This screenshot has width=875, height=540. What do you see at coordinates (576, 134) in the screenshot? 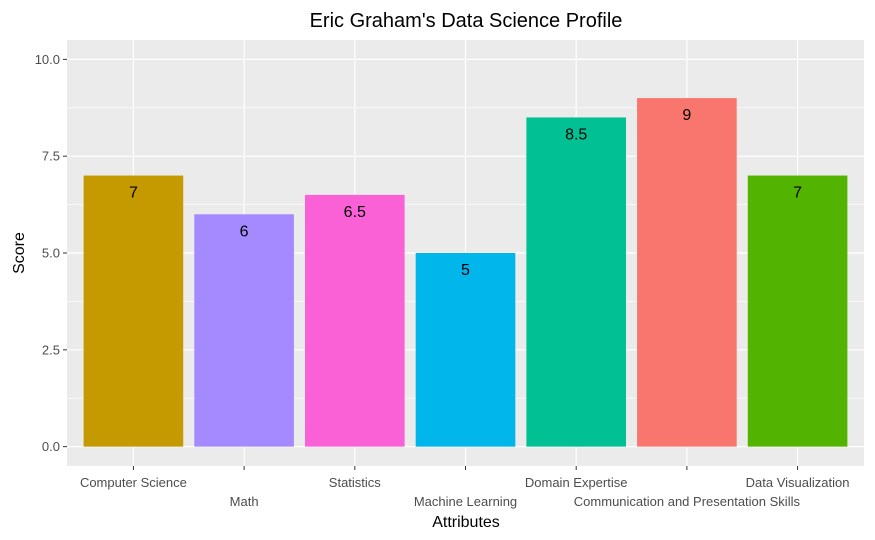
I see `data-label: 8.5` at bounding box center [576, 134].